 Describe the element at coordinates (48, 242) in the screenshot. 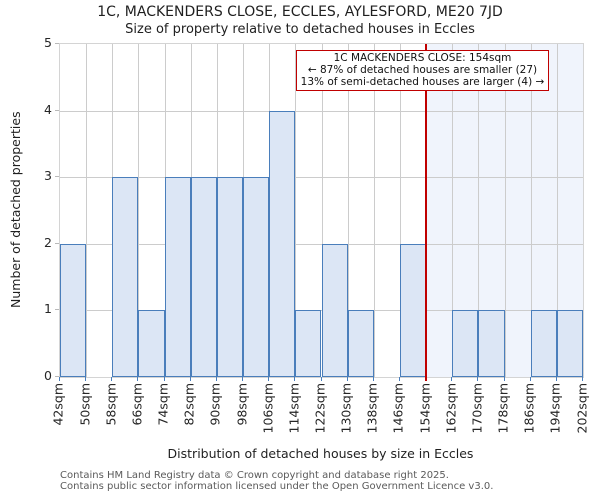

I see `y-tick-label: 2` at that location.